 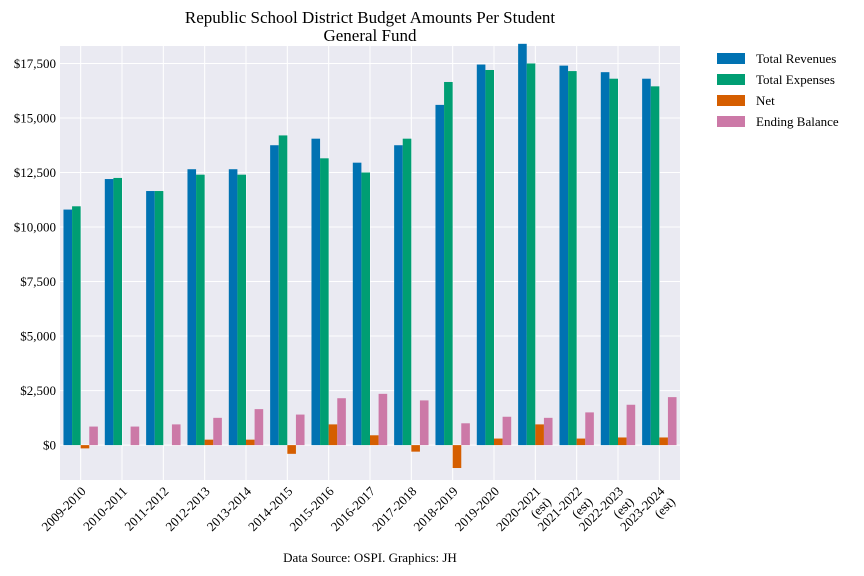 What do you see at coordinates (797, 121) in the screenshot?
I see `legend-label: Ending Balance` at bounding box center [797, 121].